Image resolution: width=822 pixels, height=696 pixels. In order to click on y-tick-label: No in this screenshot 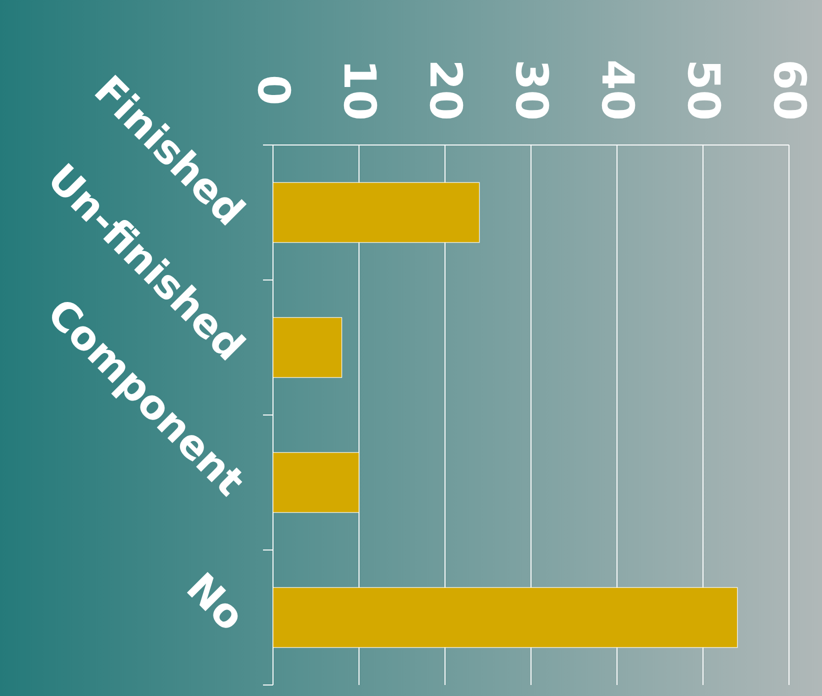, I will do `click(215, 602)`.